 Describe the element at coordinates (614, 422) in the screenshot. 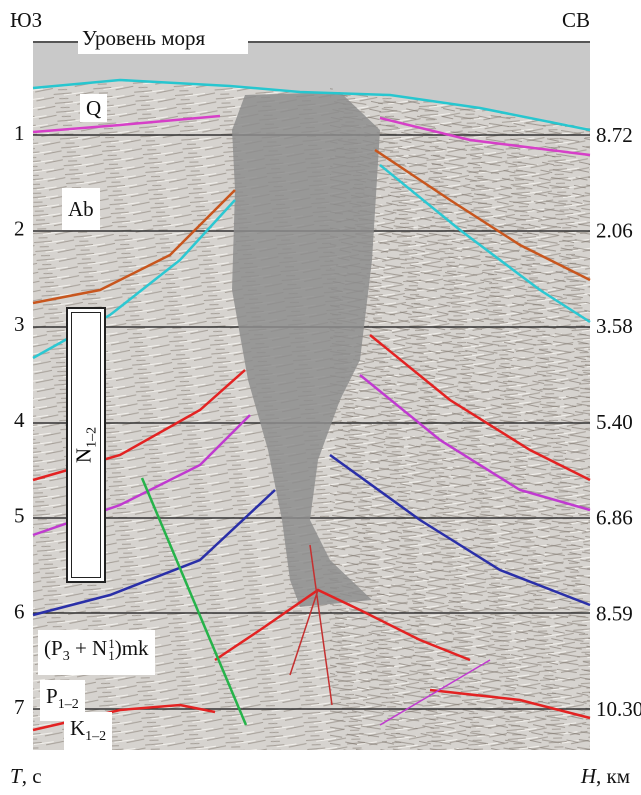

I see `depth-tick: 5.40` at that location.